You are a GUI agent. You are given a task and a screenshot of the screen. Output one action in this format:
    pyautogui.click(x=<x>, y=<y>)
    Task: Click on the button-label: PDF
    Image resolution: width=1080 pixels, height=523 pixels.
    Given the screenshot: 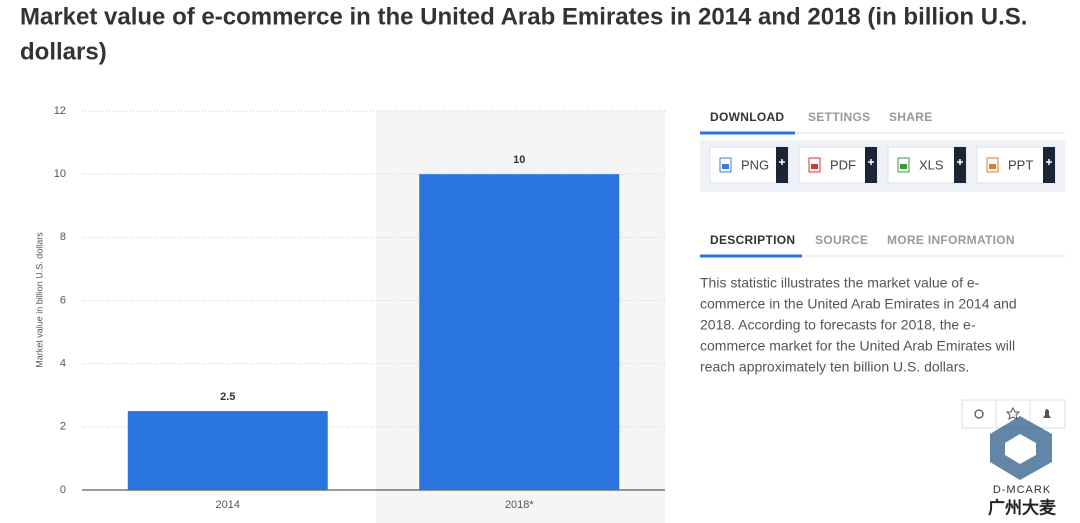 What is the action you would take?
    pyautogui.click(x=843, y=164)
    